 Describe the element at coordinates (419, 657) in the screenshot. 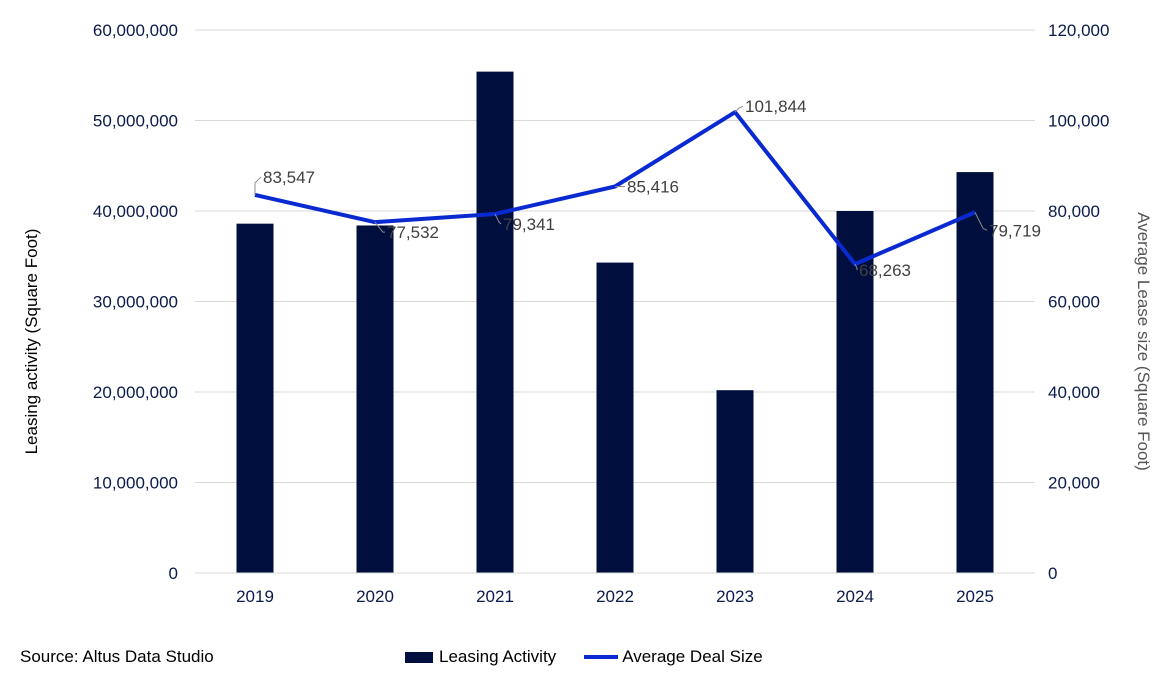

I see `legend-swatch-bar` at that location.